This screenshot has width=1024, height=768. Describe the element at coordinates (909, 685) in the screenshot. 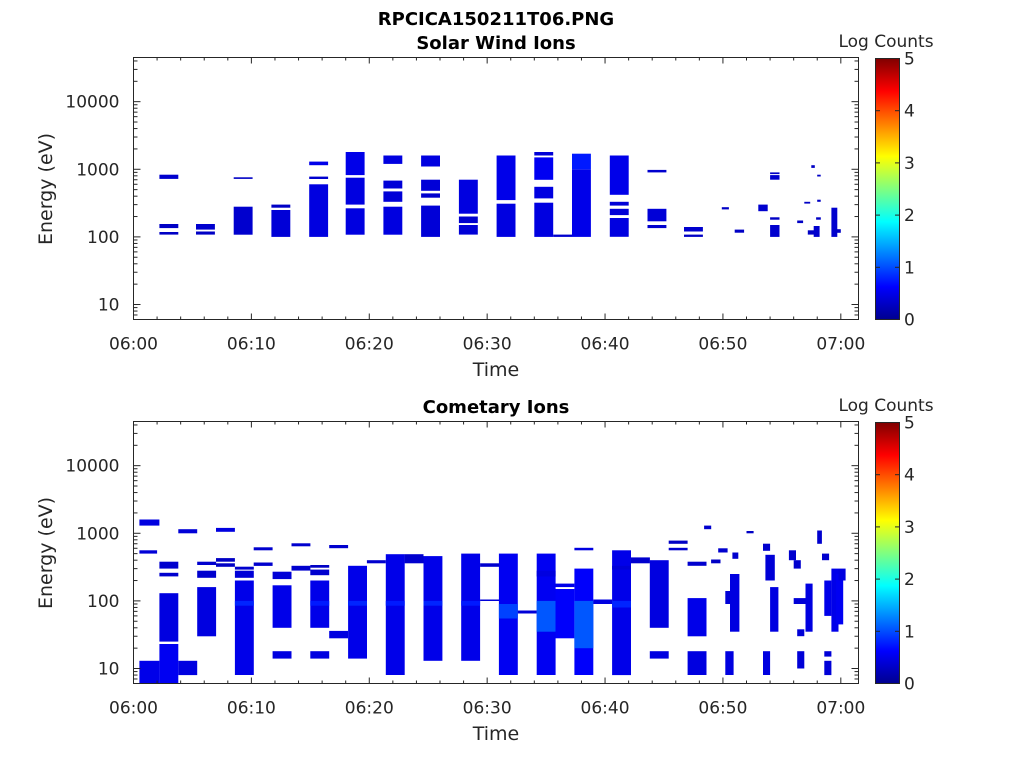

I see `colorbar-tick-label: 0` at that location.